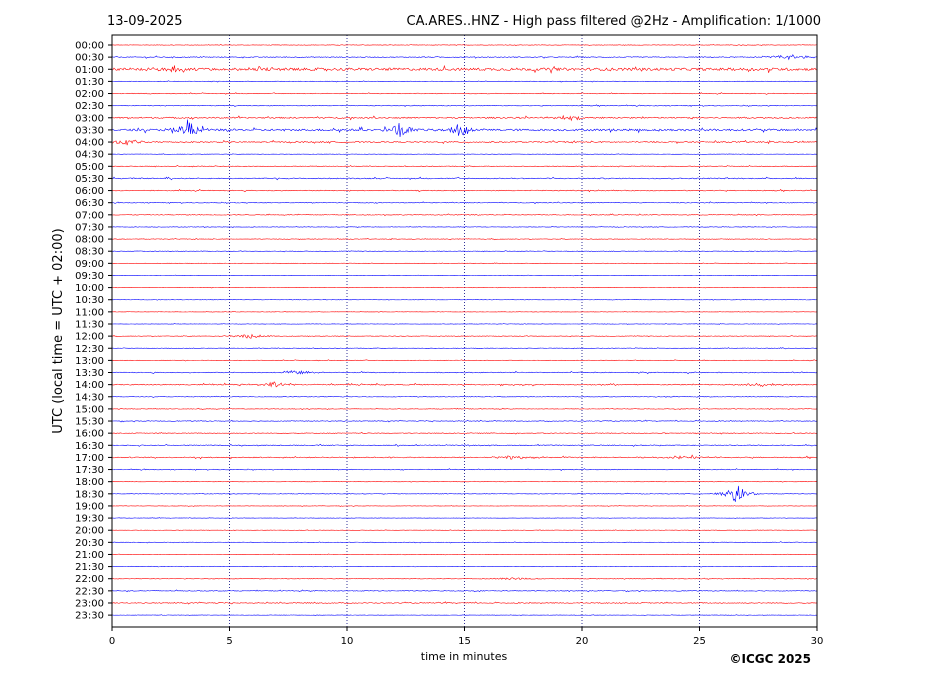 Image resolution: width=927 pixels, height=700 pixels. Describe the element at coordinates (89, 191) in the screenshot. I see `y-tick-label: 06:00` at that location.